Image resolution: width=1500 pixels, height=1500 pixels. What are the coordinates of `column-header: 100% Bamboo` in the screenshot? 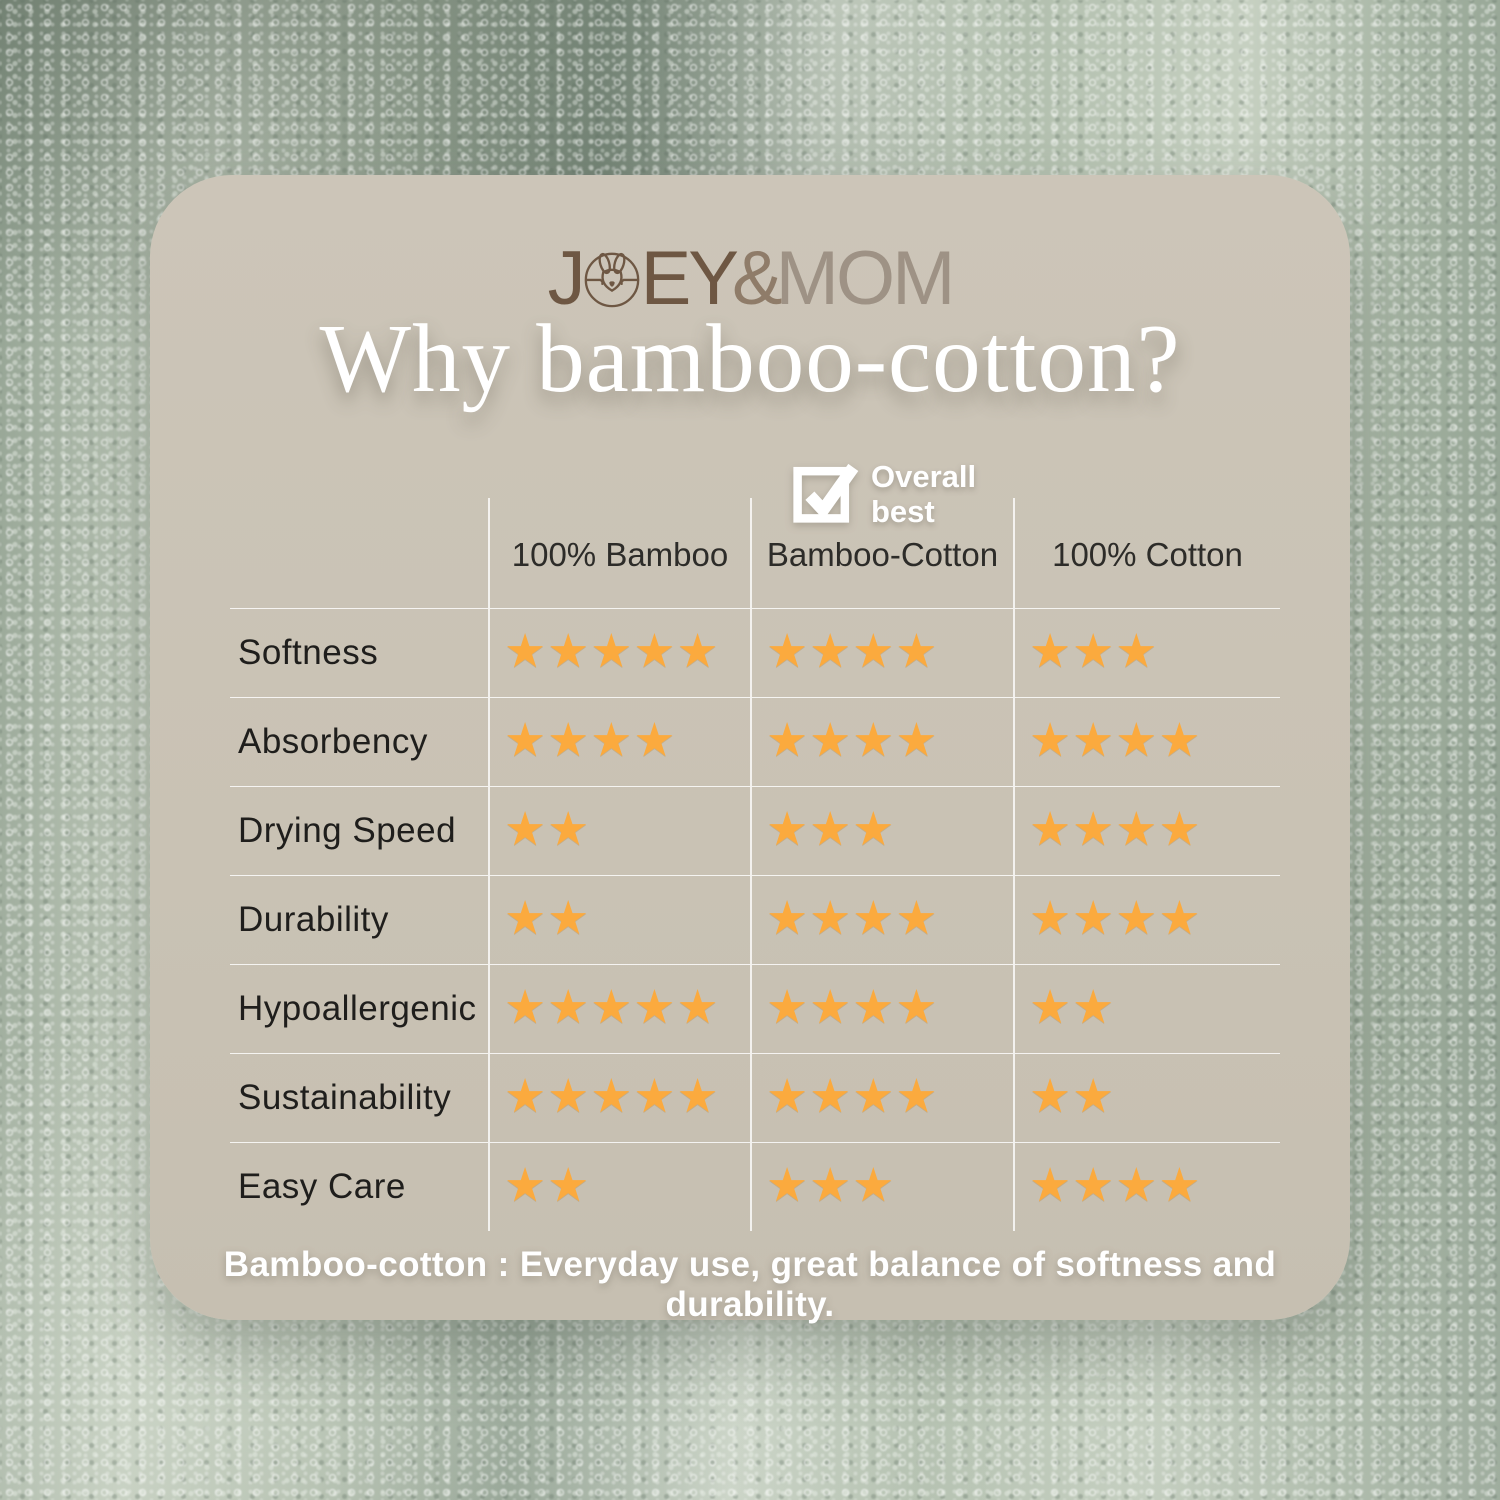 It's located at (619, 553).